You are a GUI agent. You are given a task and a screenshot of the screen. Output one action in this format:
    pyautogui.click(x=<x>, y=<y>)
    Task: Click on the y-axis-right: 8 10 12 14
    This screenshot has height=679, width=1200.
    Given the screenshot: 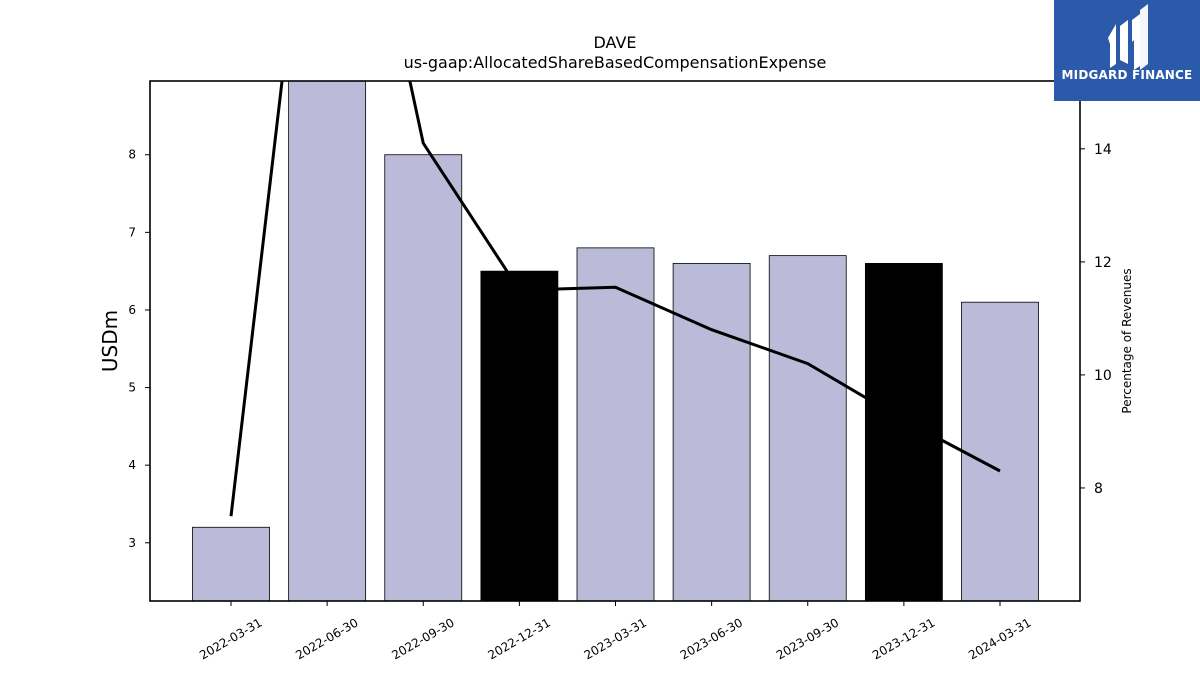 What is the action you would take?
    pyautogui.click(x=1096, y=319)
    